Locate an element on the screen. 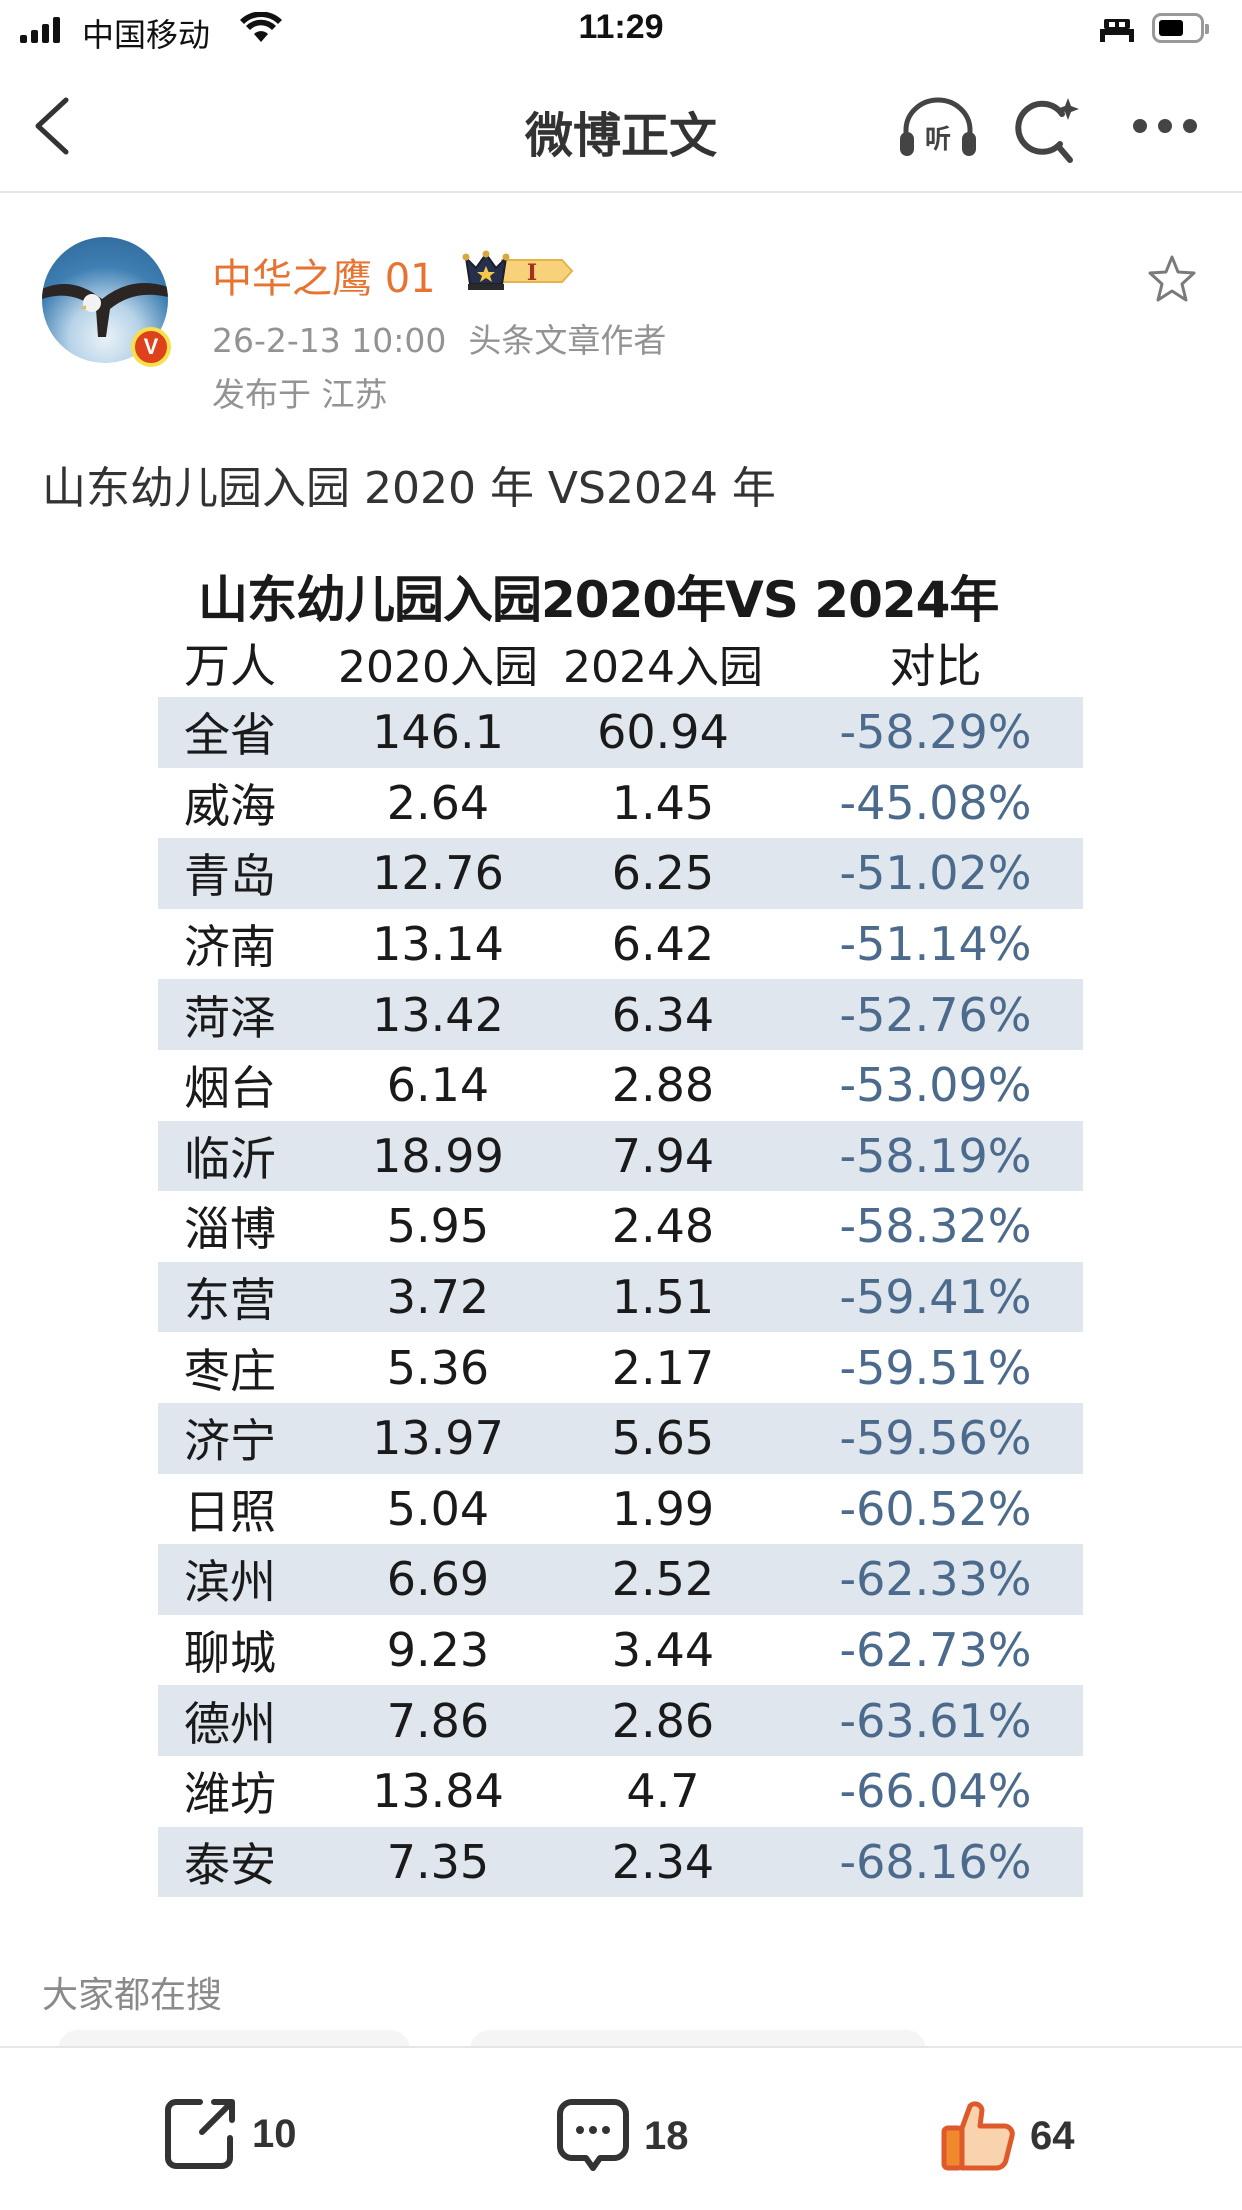  post-meta: 26-2-13 10:00 头条文章作者 is located at coordinates (439, 338).